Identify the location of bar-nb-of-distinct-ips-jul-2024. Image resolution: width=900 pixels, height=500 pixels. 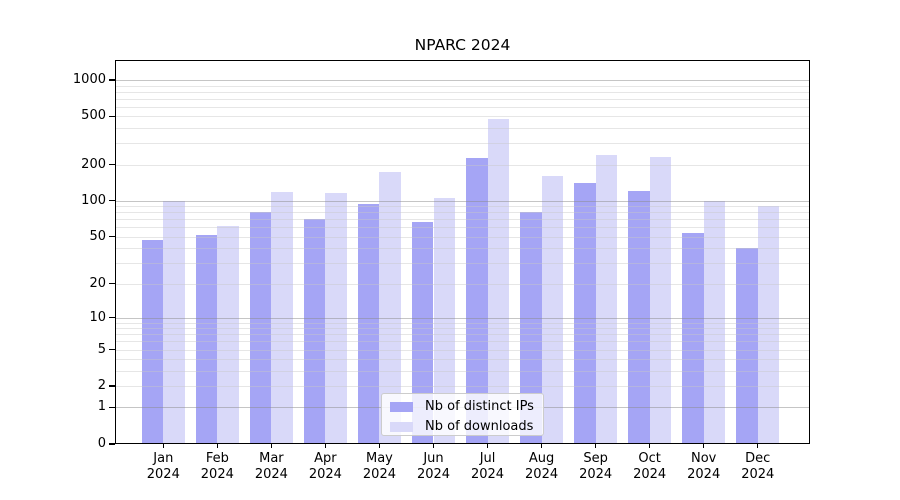
(476, 301).